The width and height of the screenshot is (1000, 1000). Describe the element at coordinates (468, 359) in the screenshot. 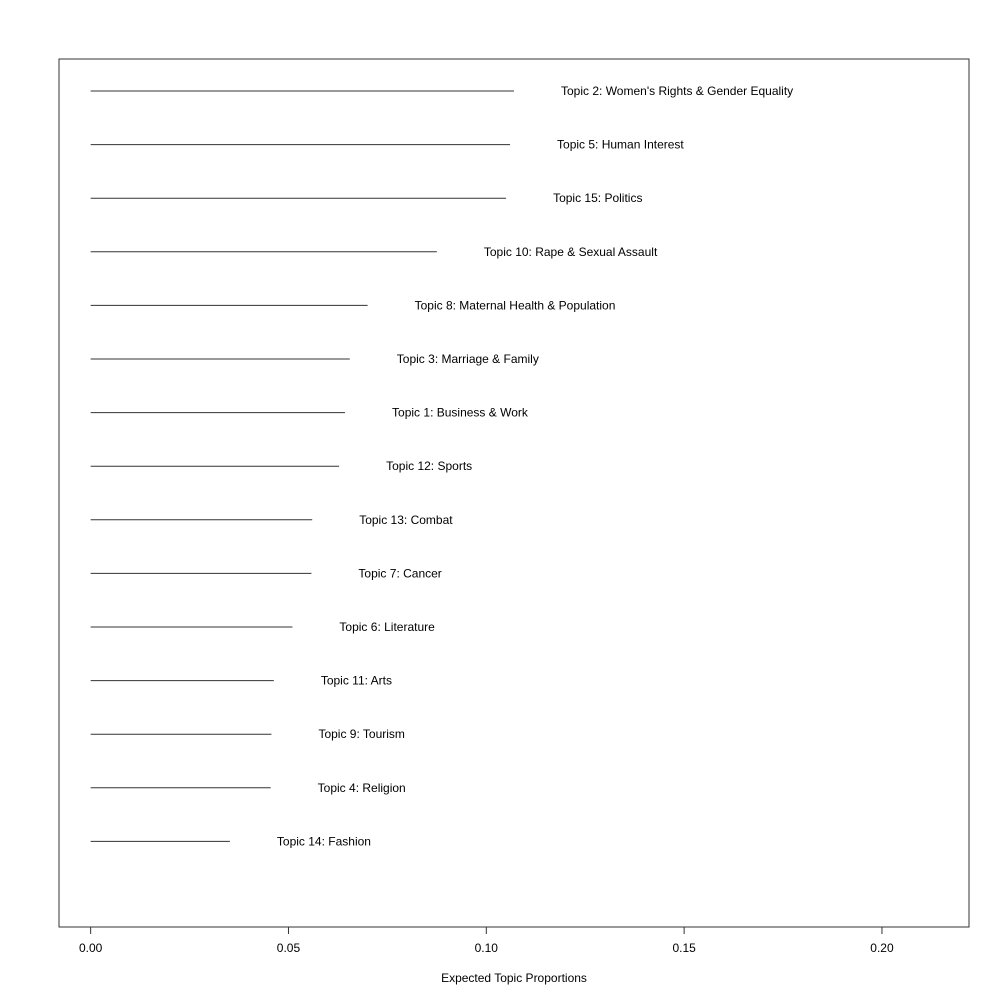

I see `topic-label: Topic 3: Marriage & Family` at that location.